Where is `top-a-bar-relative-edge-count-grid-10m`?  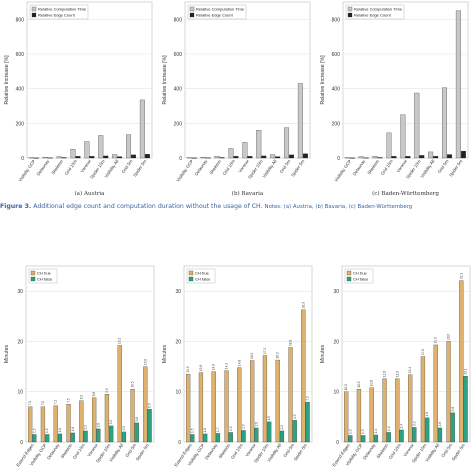 top-a-bar-relative-edge-count-grid-10m is located at coordinates (78, 157).